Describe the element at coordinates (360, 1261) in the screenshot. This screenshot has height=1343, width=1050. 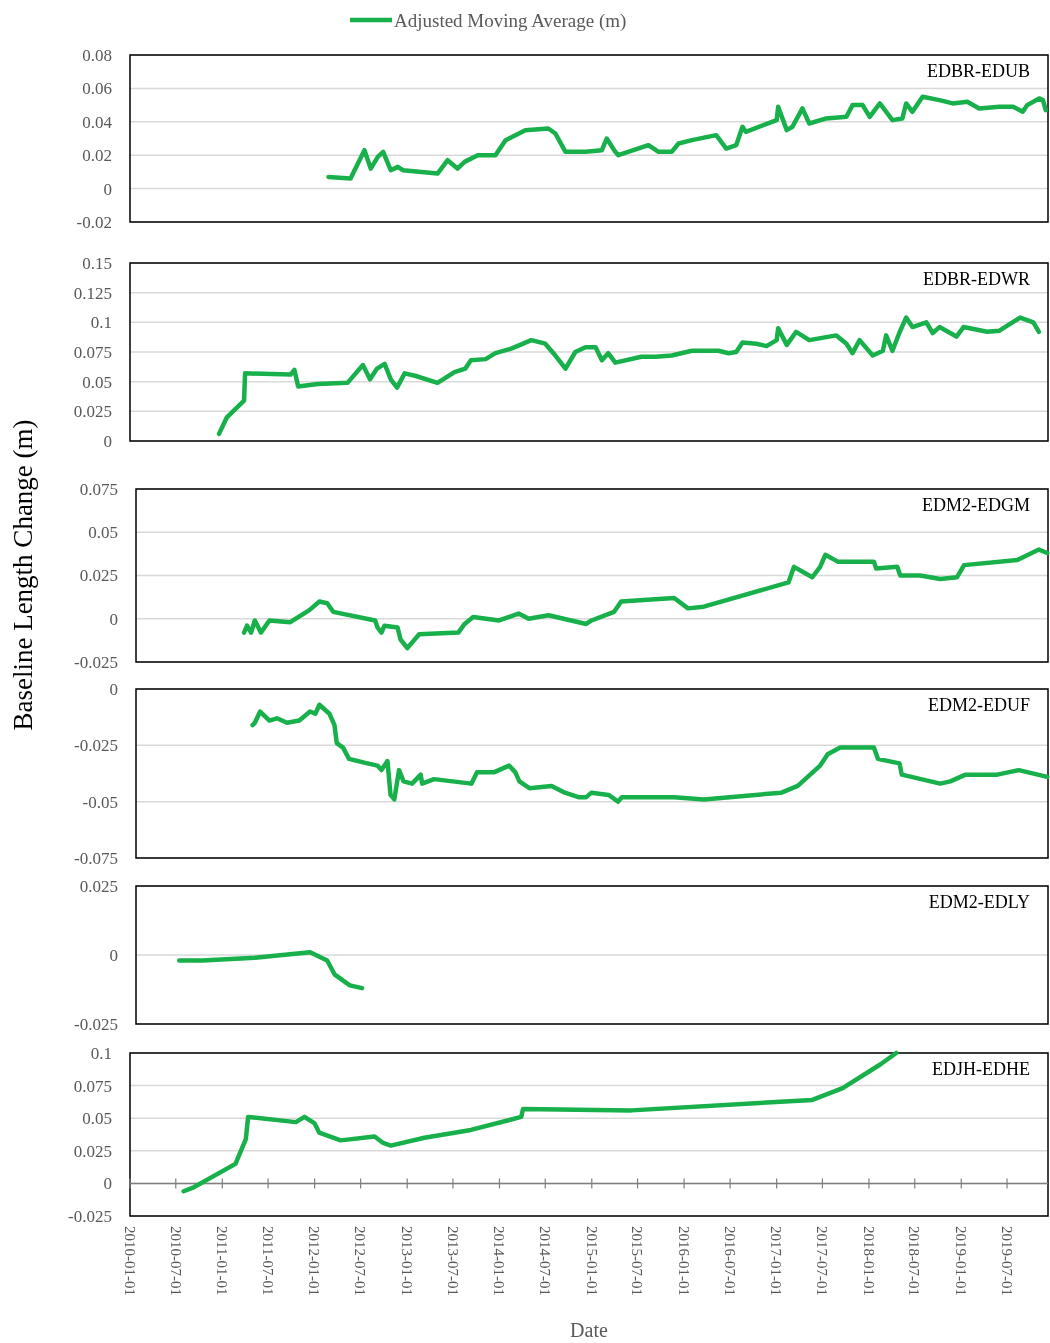
I see `x-tick-label: 2012-07-01` at that location.